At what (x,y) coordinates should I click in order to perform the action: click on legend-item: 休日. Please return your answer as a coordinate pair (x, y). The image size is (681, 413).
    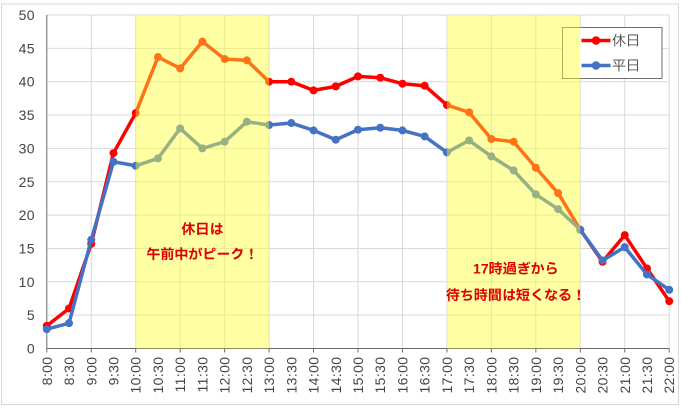
    Looking at the image, I should click on (610, 41).